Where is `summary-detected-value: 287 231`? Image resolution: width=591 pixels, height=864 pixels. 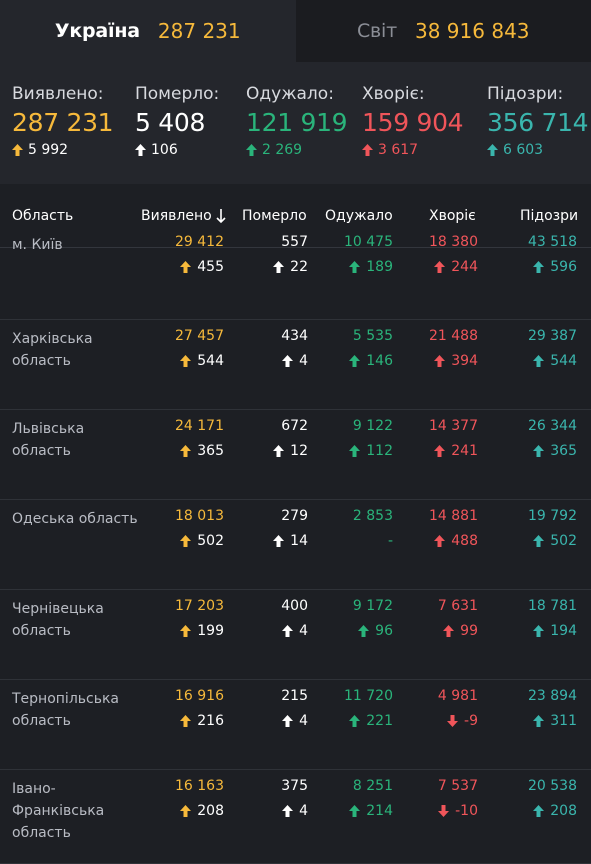 summary-detected-value: 287 231 is located at coordinates (63, 122).